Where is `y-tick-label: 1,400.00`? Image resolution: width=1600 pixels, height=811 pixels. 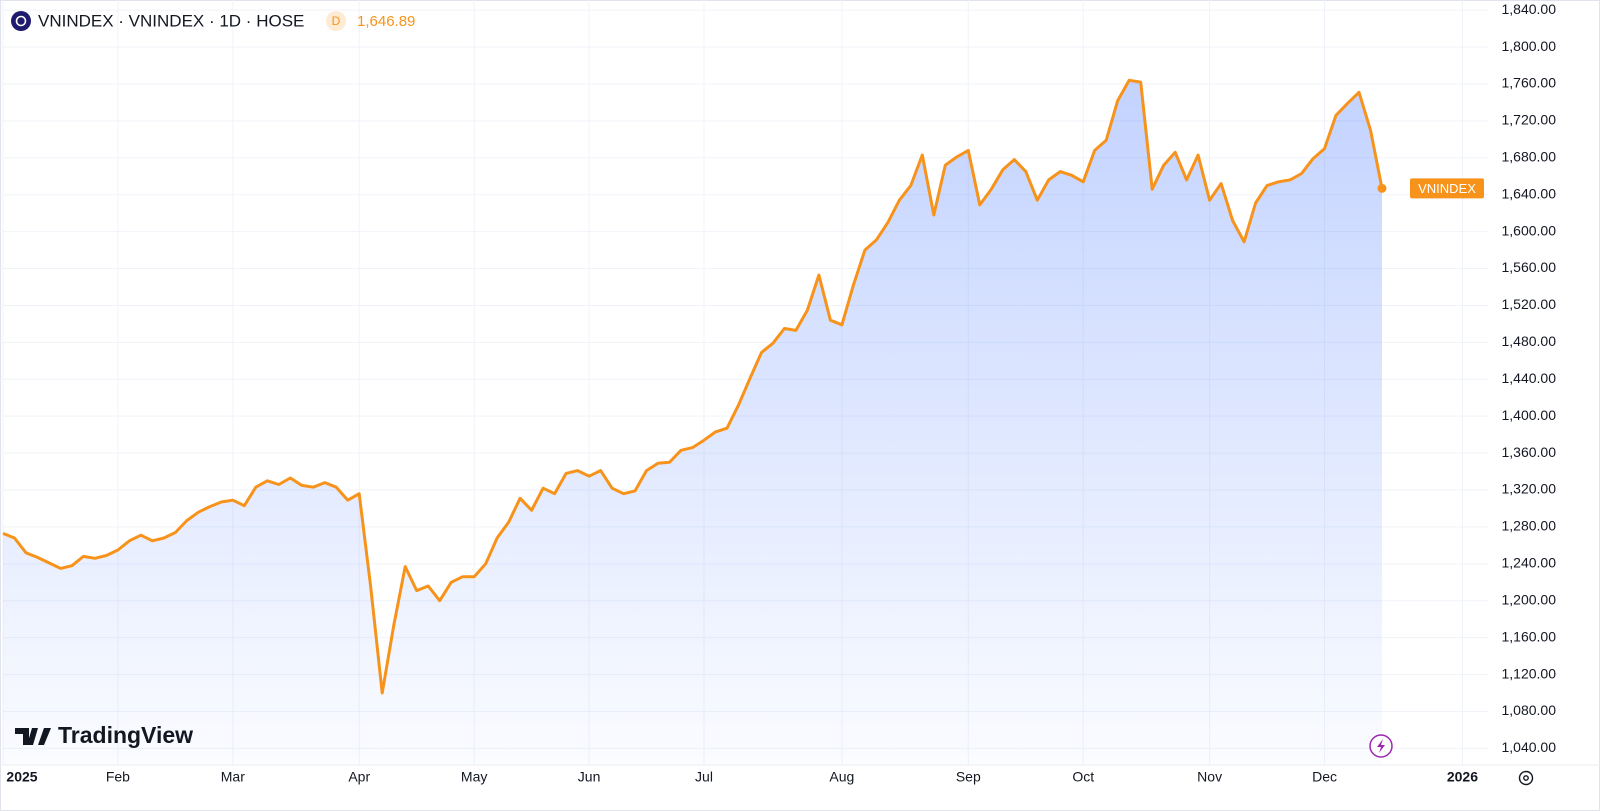
y-tick-label: 1,400.00 is located at coordinates (1529, 415).